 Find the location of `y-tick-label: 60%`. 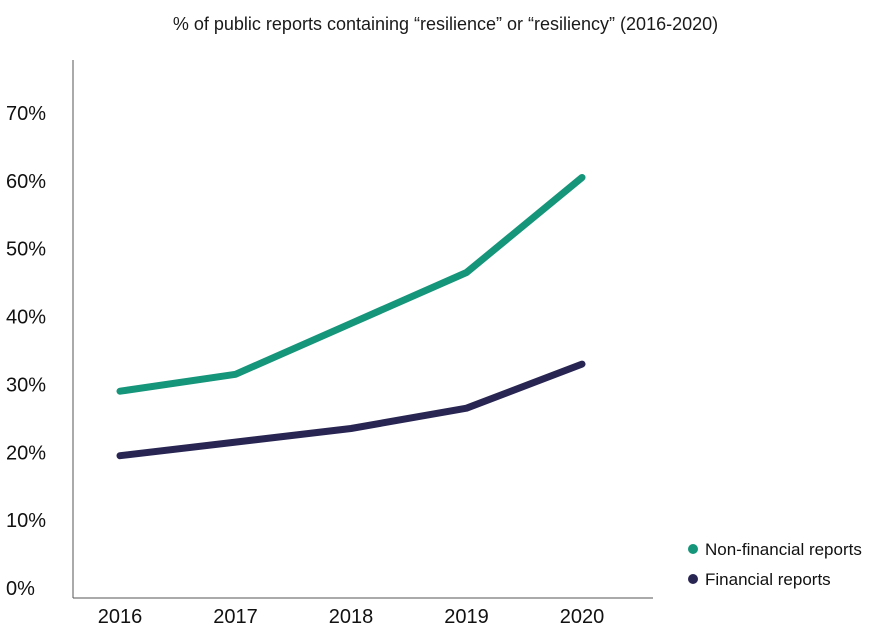

y-tick-label: 60% is located at coordinates (26, 182).